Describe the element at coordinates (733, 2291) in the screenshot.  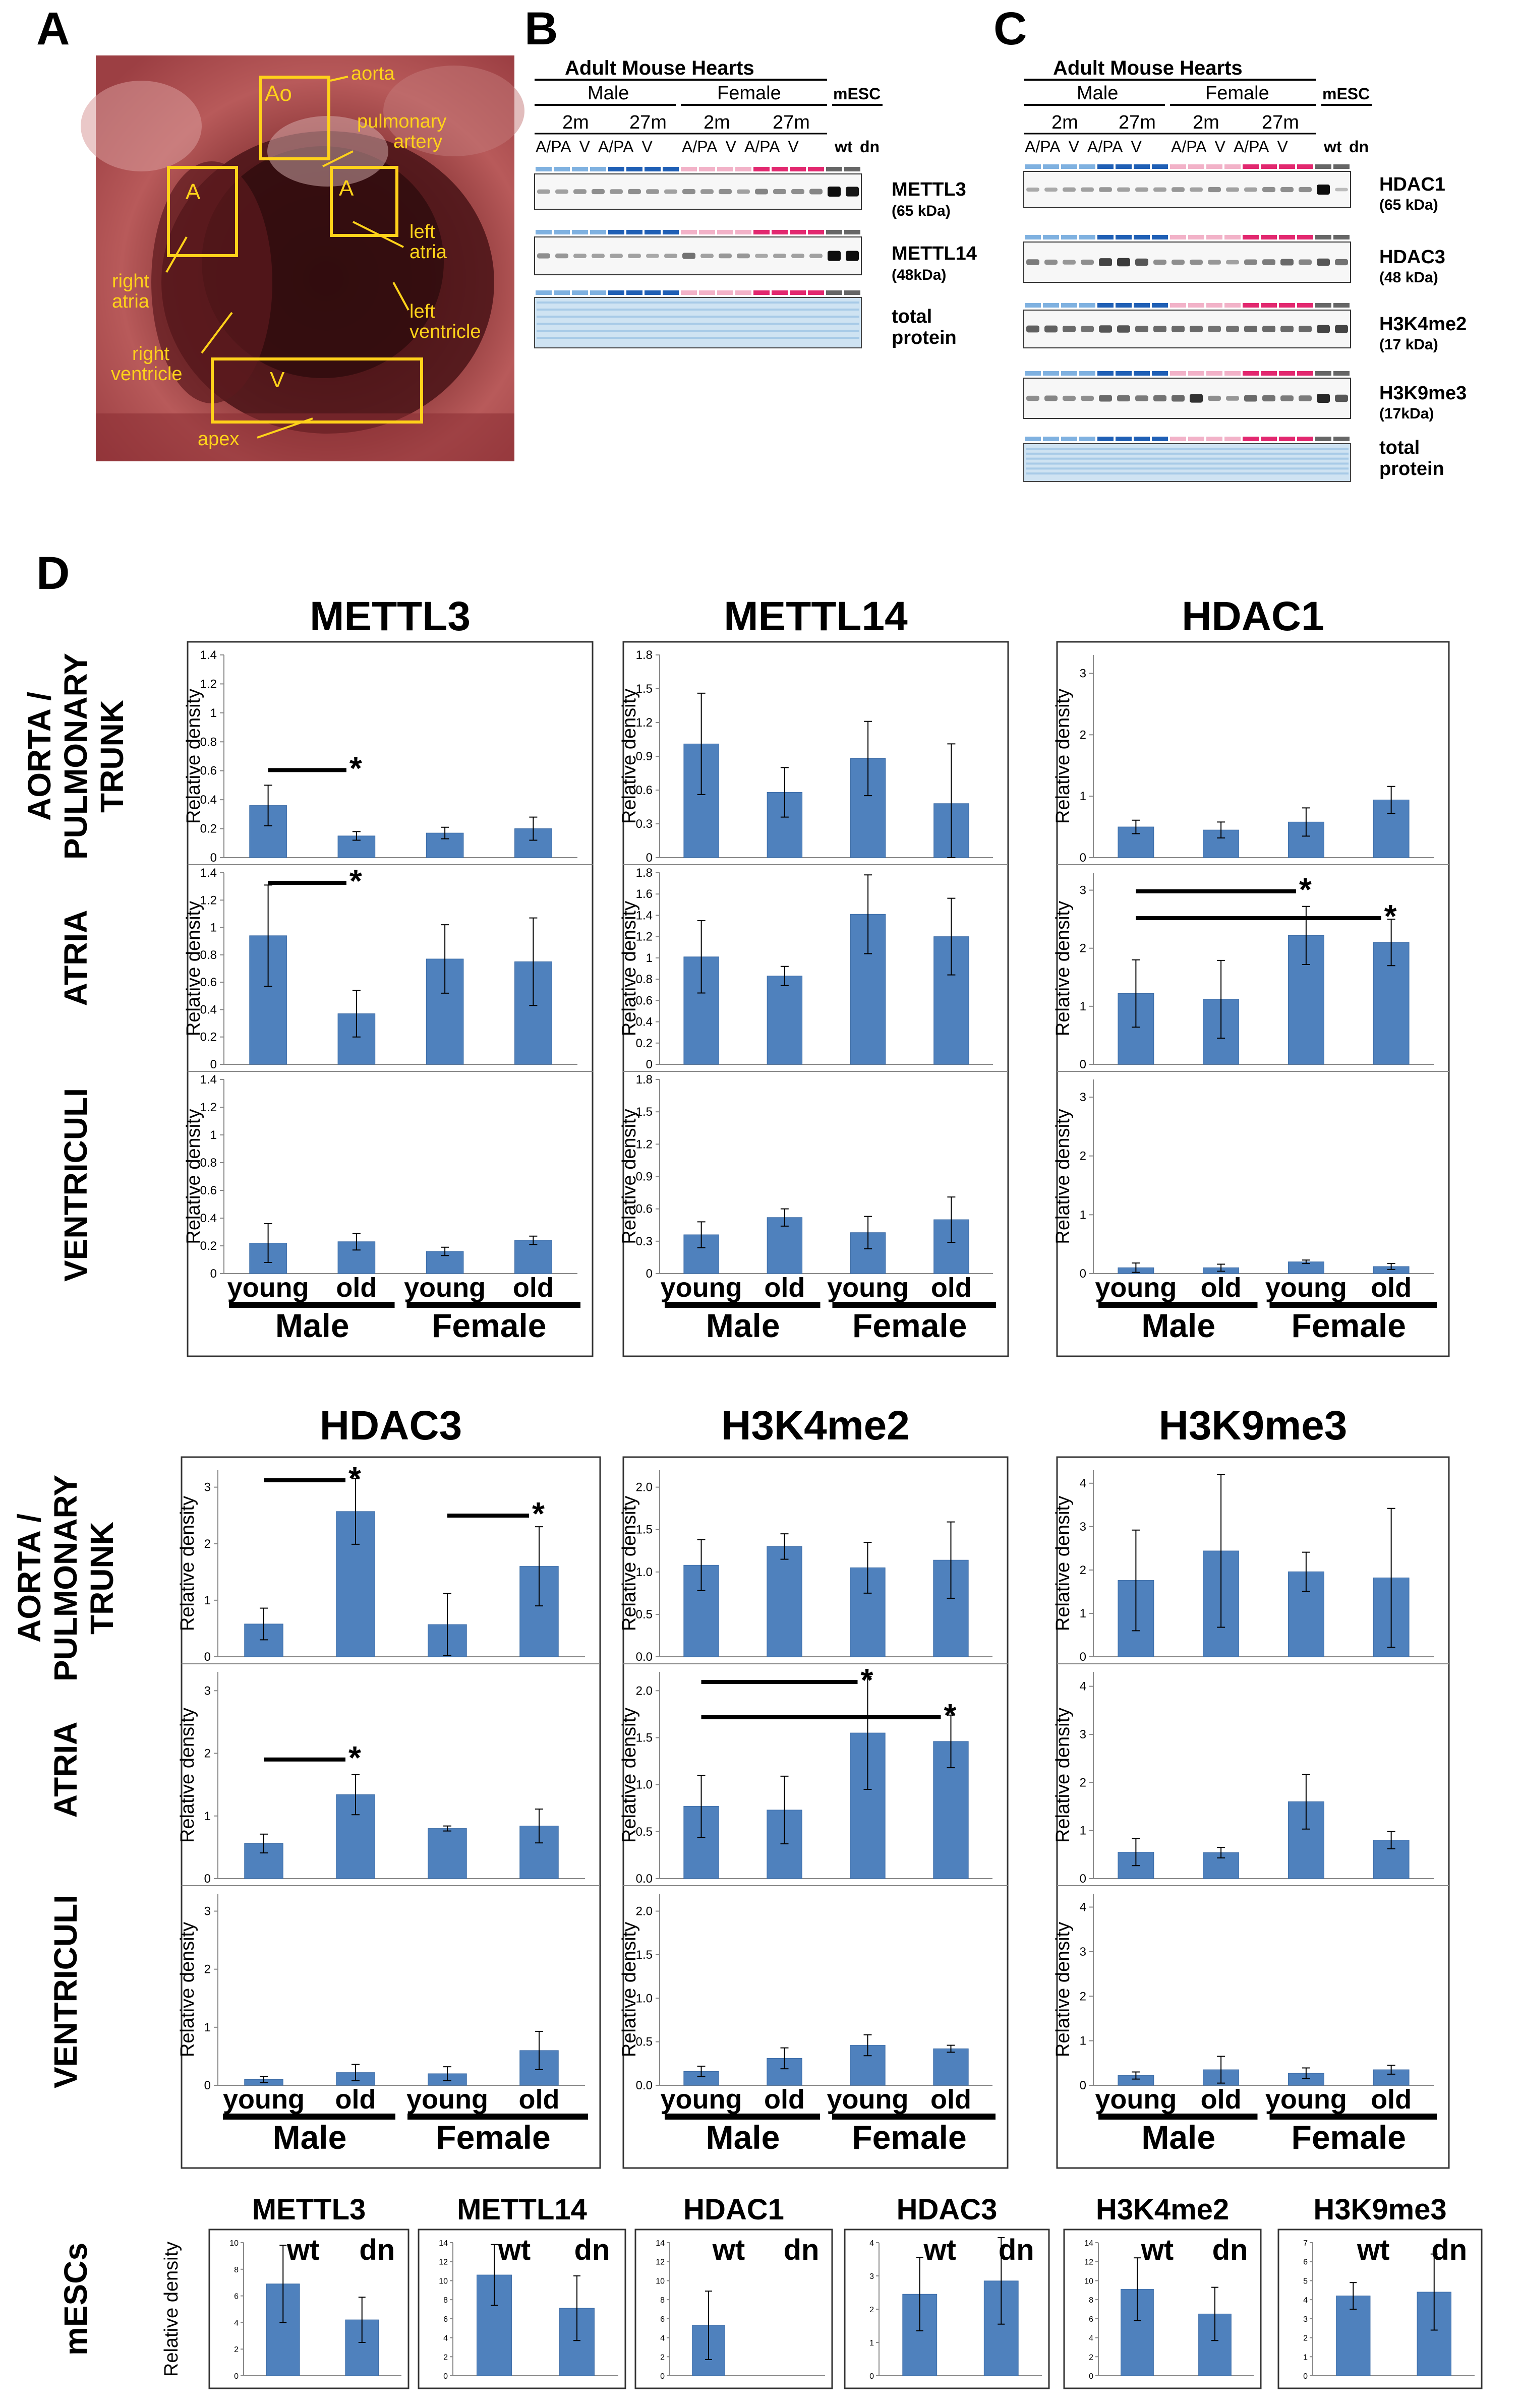
I see `mesc-chart: HDAC1 0 2 4 6 8 10 12 14 wt dn` at that location.